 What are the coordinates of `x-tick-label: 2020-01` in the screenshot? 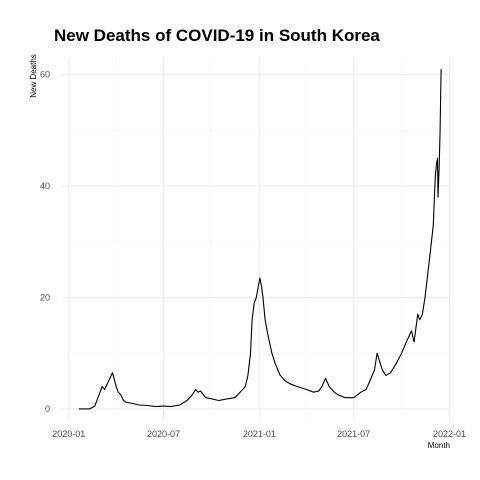 It's located at (68, 434).